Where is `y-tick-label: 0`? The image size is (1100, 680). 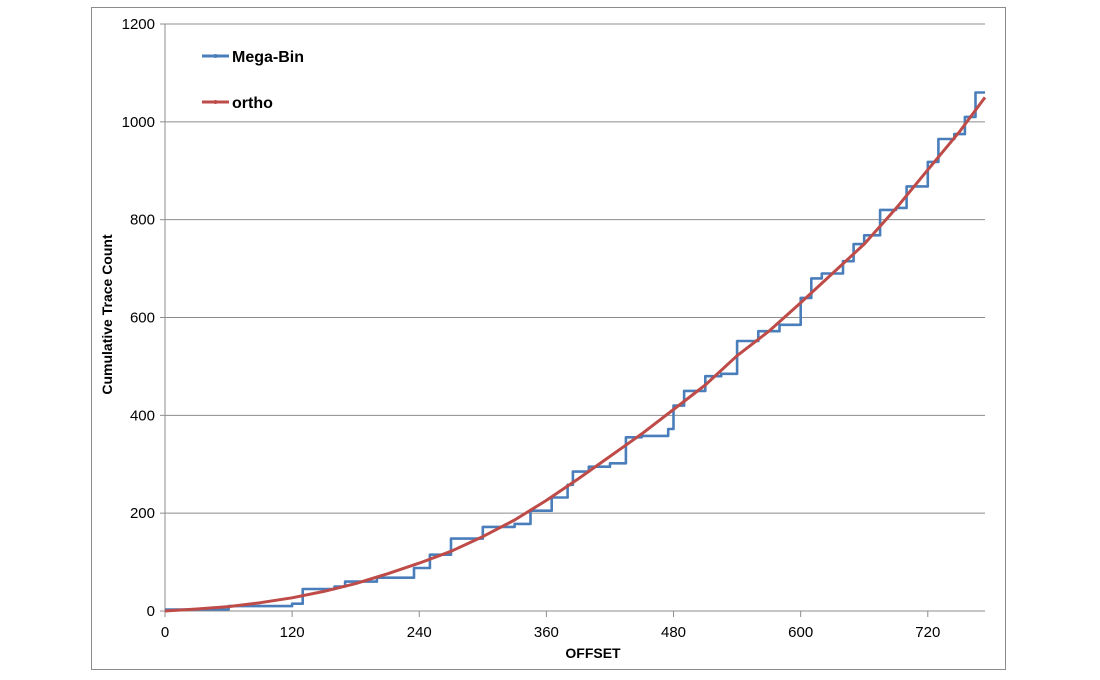
y-tick-label: 0 is located at coordinates (151, 611).